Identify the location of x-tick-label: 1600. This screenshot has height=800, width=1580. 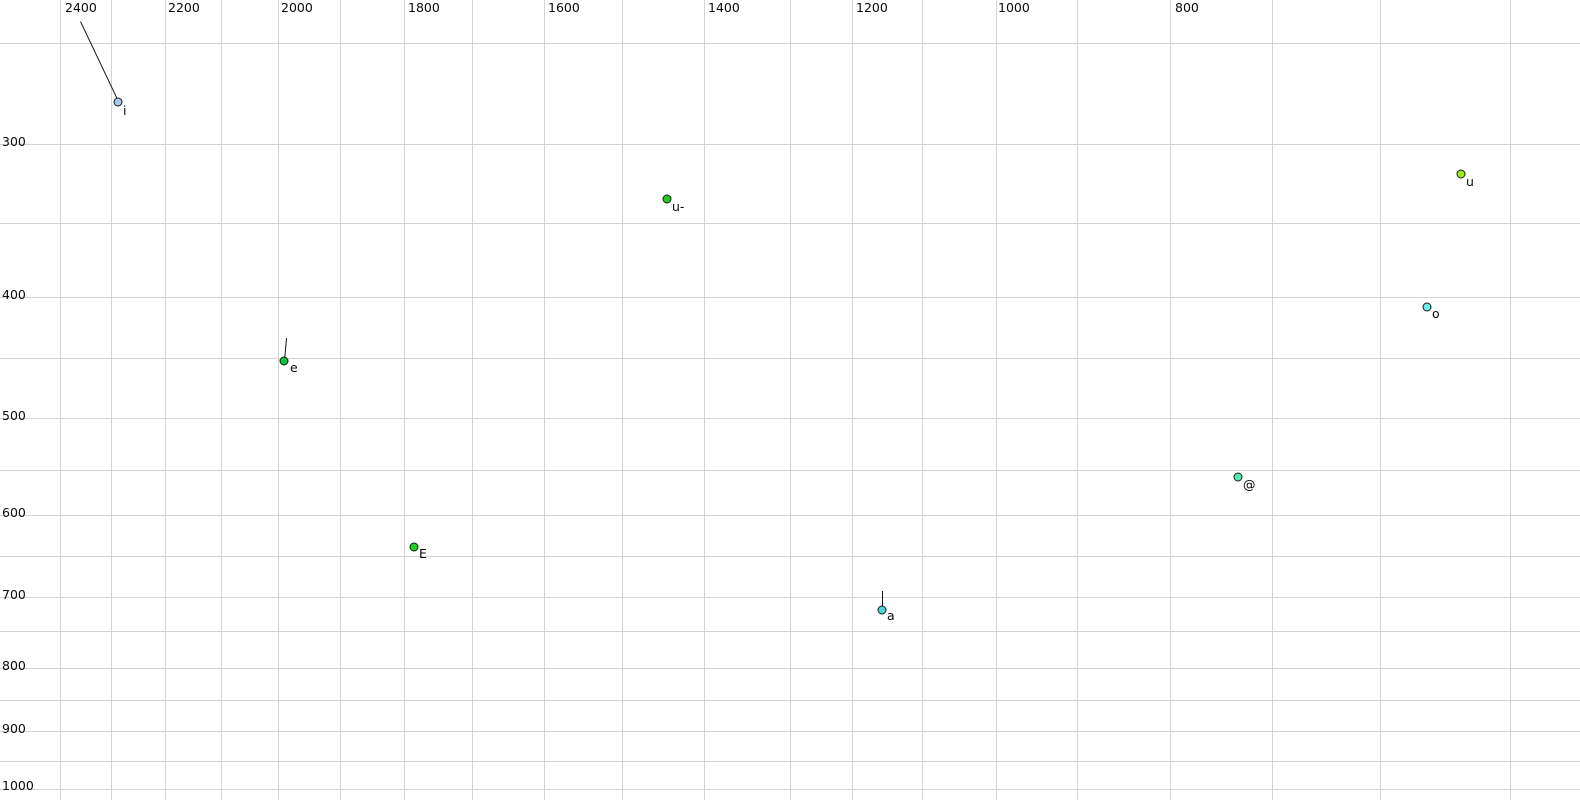
(564, 7).